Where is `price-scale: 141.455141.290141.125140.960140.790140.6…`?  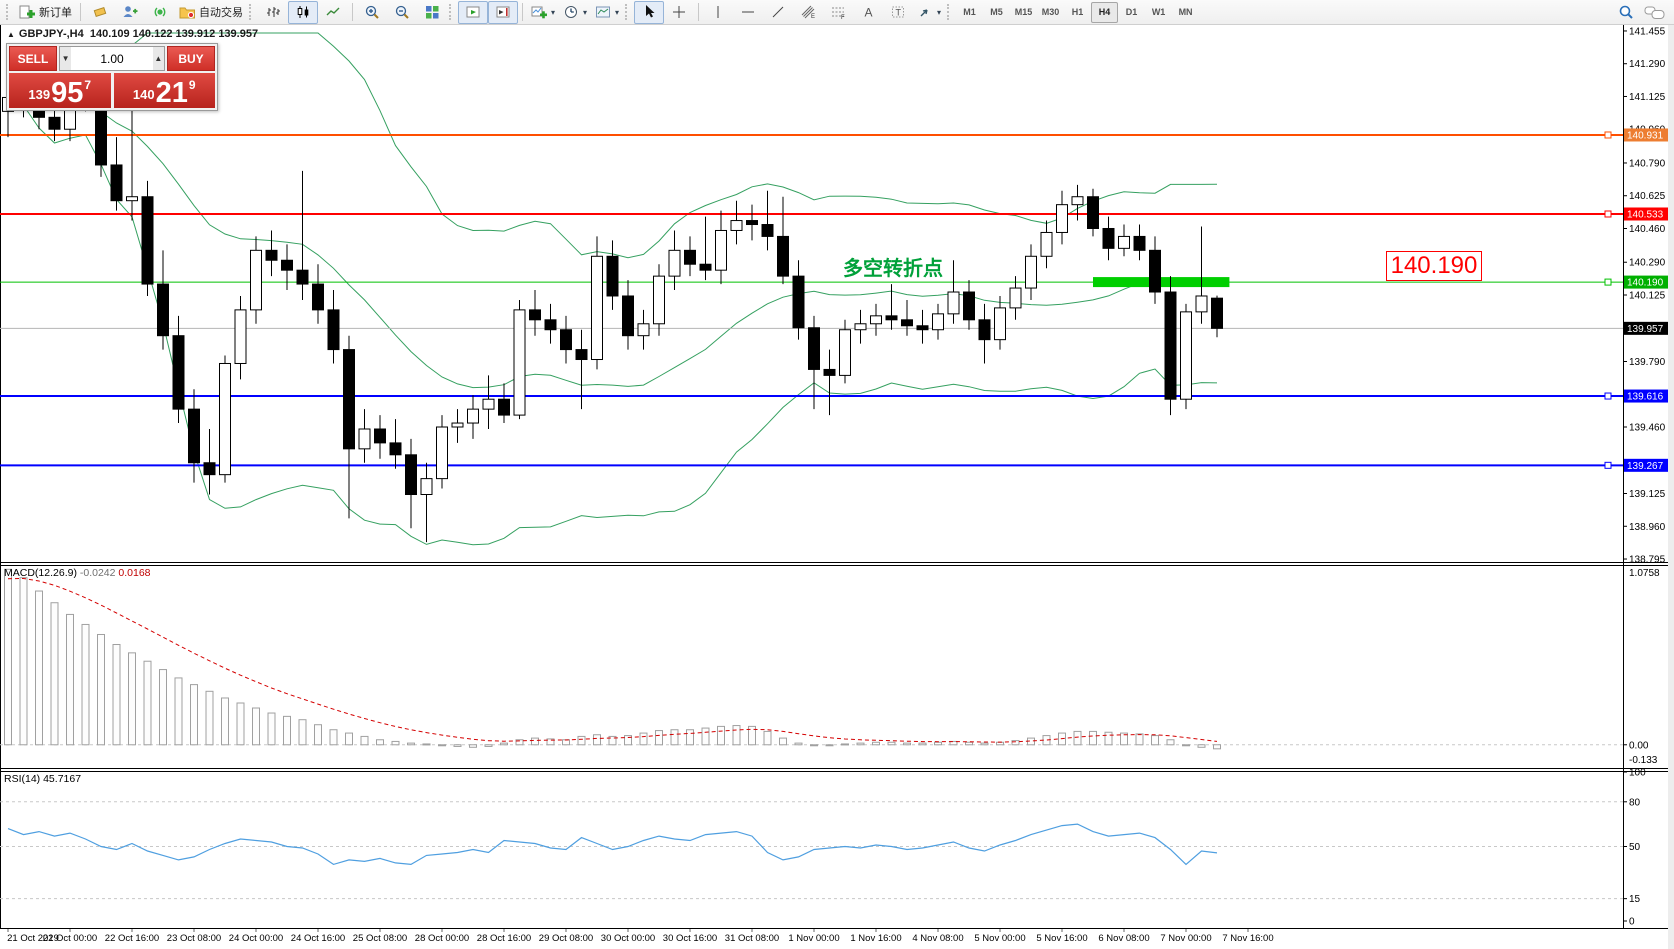
price-scale: 141.455141.290141.125140.960140.790140.6… is located at coordinates (1645, 296).